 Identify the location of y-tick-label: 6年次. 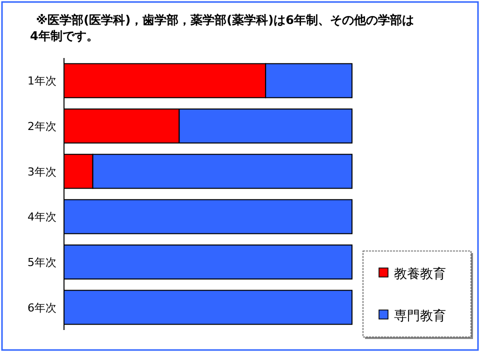
(42, 307).